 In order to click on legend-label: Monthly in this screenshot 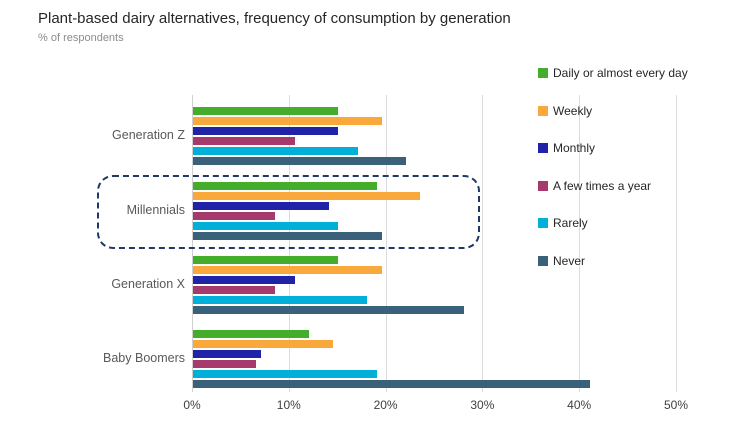, I will do `click(574, 148)`.